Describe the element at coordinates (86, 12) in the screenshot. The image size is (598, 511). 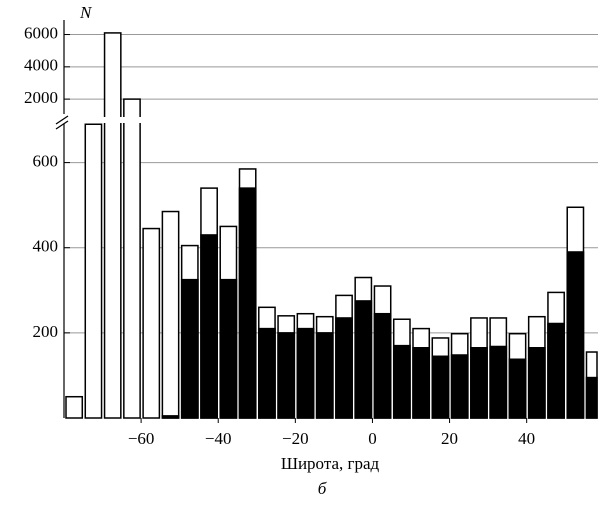
I see `y-axis-label: N` at that location.